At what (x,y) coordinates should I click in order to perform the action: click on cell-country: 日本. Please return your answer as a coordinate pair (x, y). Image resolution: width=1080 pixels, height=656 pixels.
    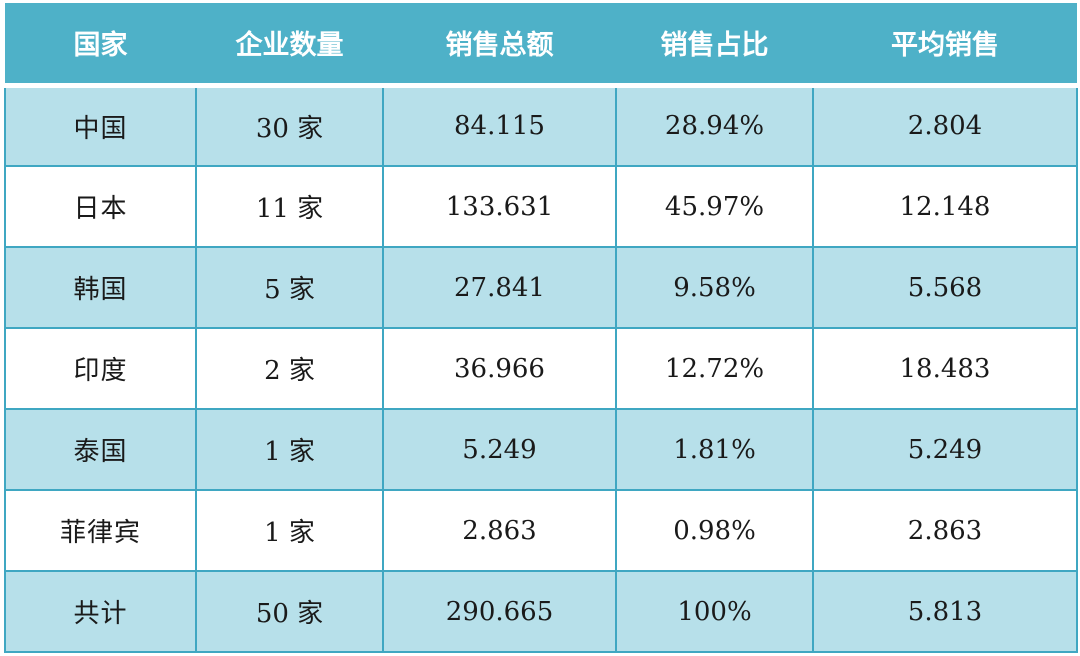
    Looking at the image, I should click on (100, 206).